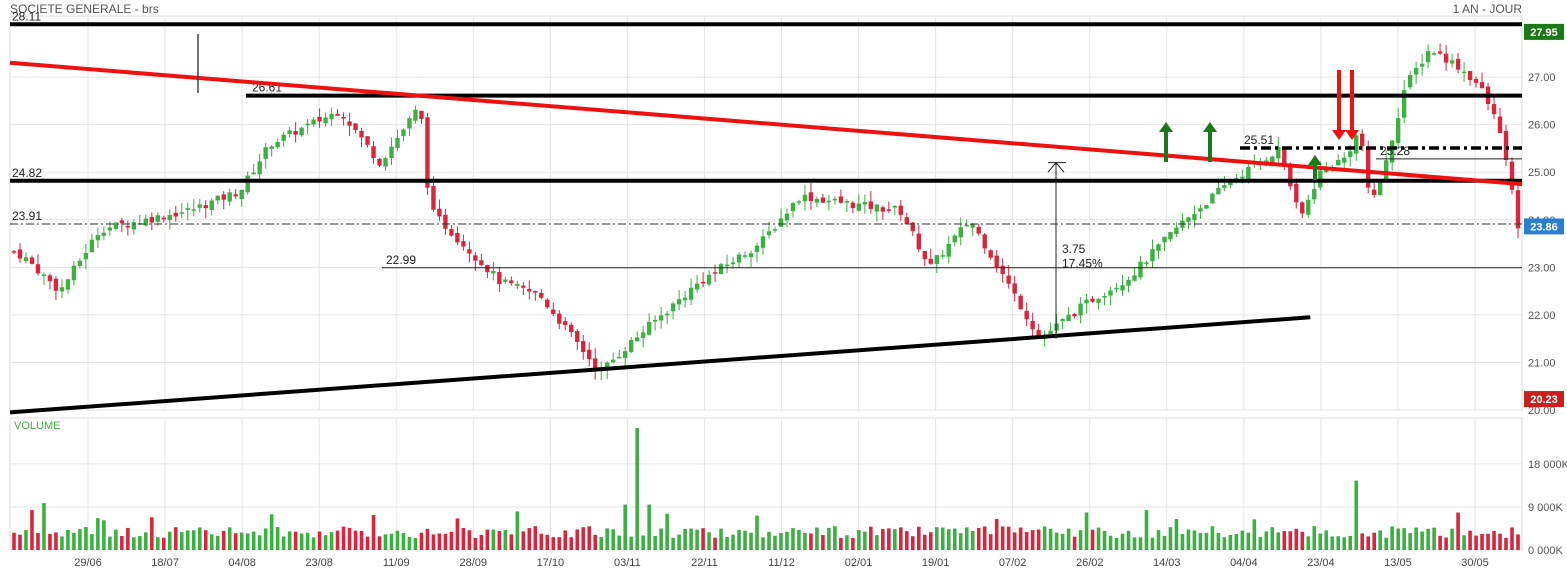 This screenshot has height=571, width=1567. Describe the element at coordinates (1542, 268) in the screenshot. I see `y-tick-label: 23.00` at that location.